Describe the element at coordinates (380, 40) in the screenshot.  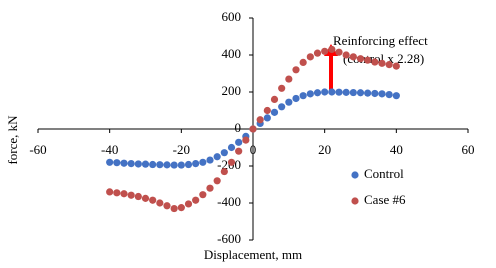
I see `annotation: Reinforcing effect` at that location.